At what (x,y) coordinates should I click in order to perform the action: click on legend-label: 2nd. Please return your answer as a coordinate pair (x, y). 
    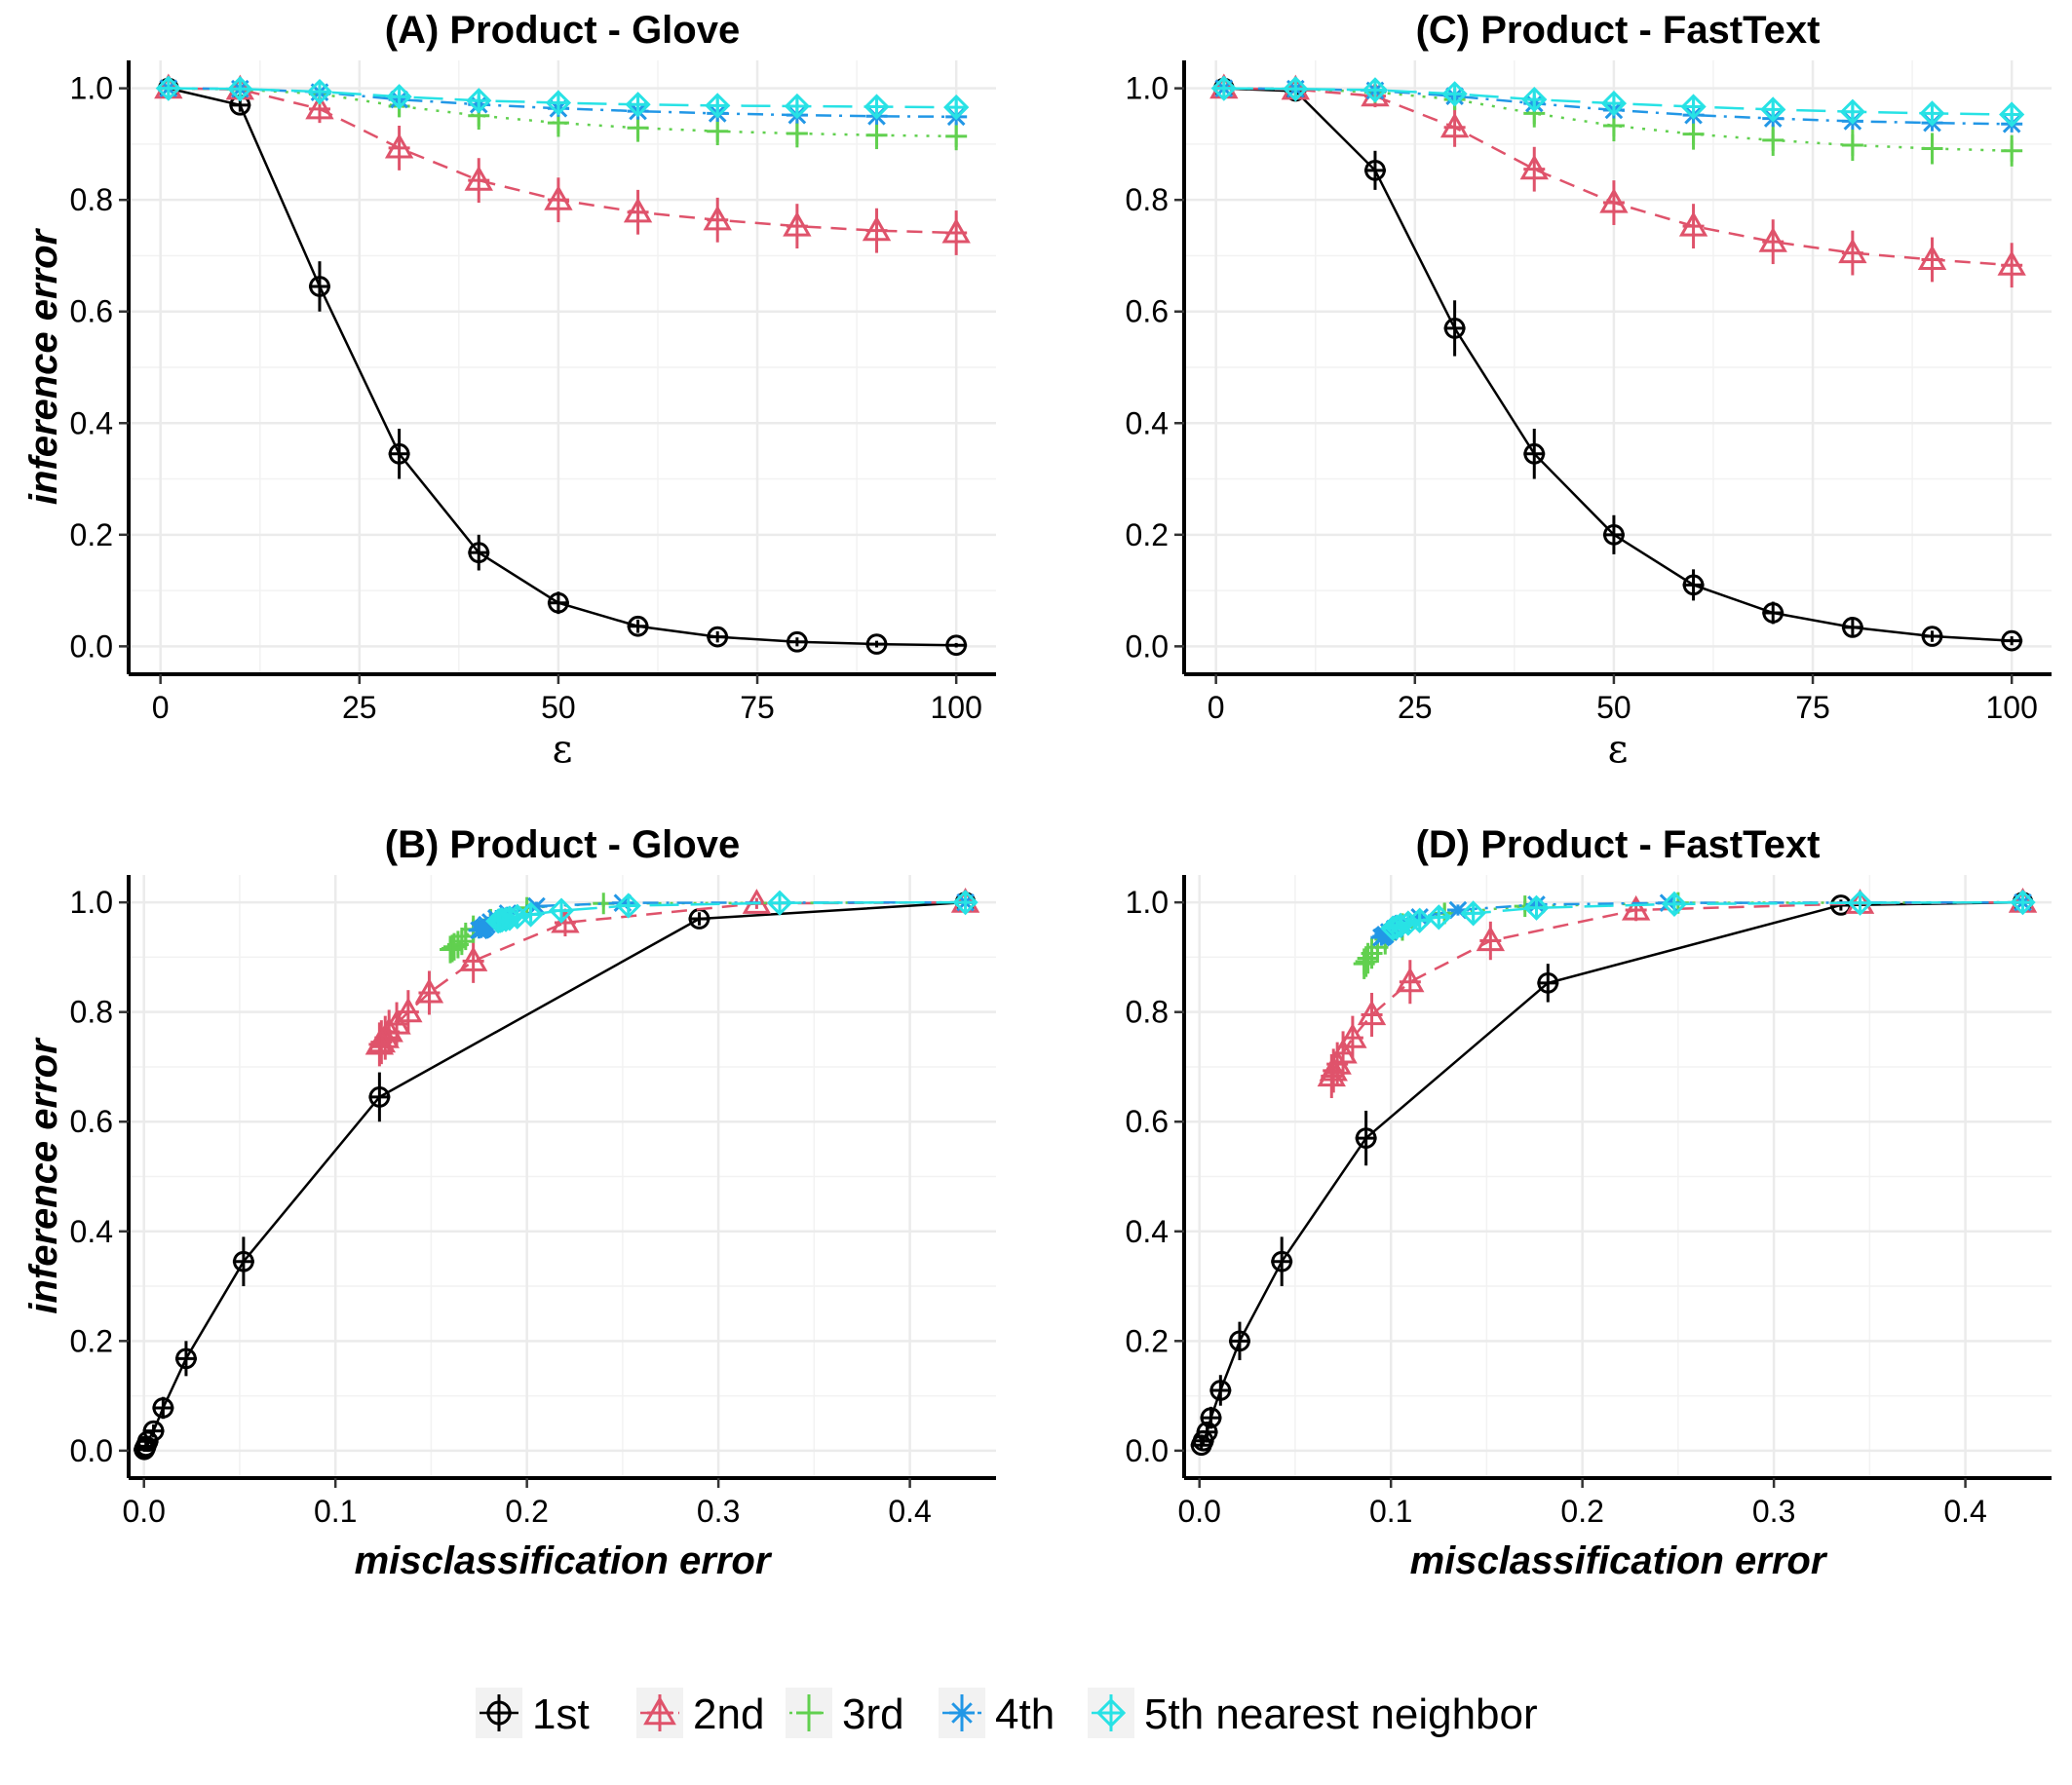
    Looking at the image, I should click on (728, 1714).